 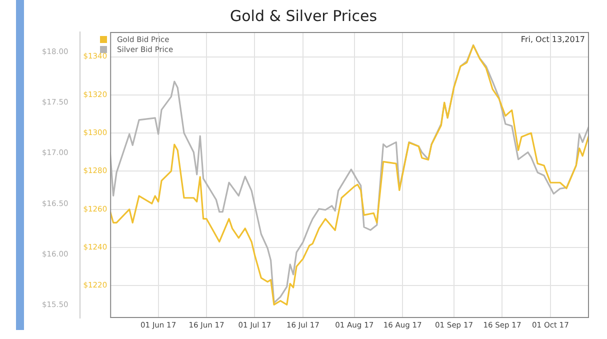 What do you see at coordinates (303, 16) in the screenshot?
I see `chart-title: Gold & Silver Prices` at bounding box center [303, 16].